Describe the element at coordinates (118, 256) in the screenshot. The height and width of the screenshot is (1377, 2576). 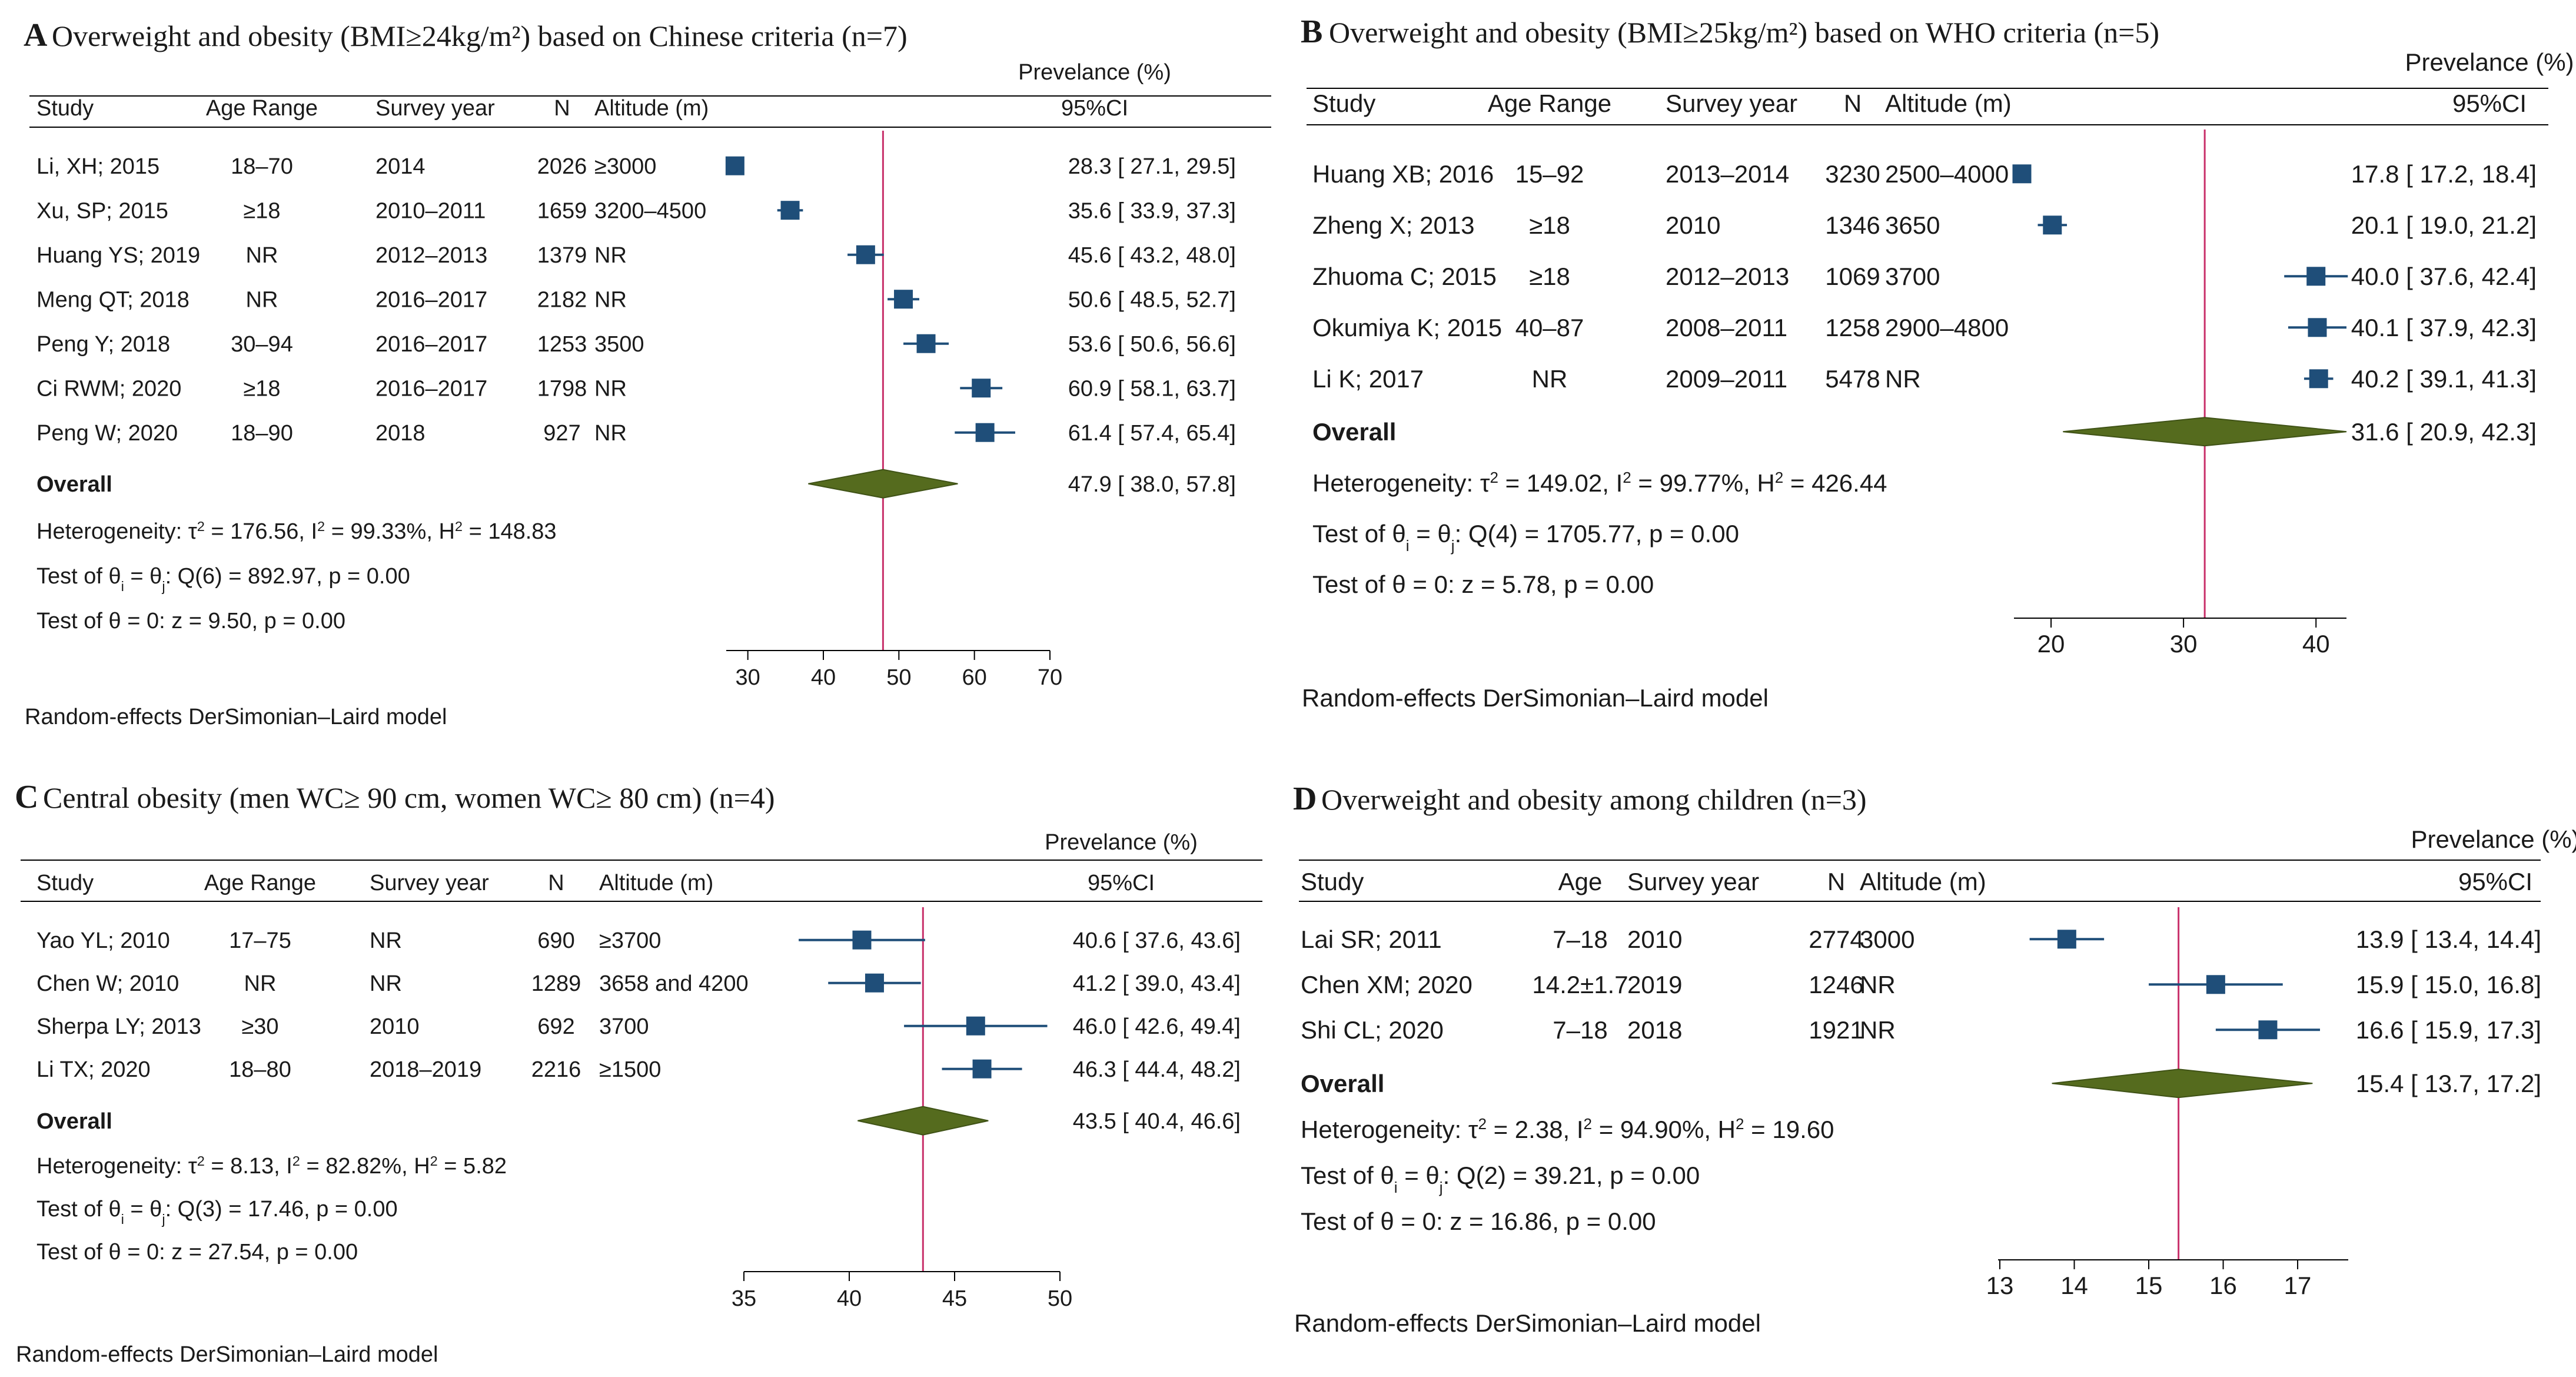
I see `study-study: Huang YS; 2019` at that location.